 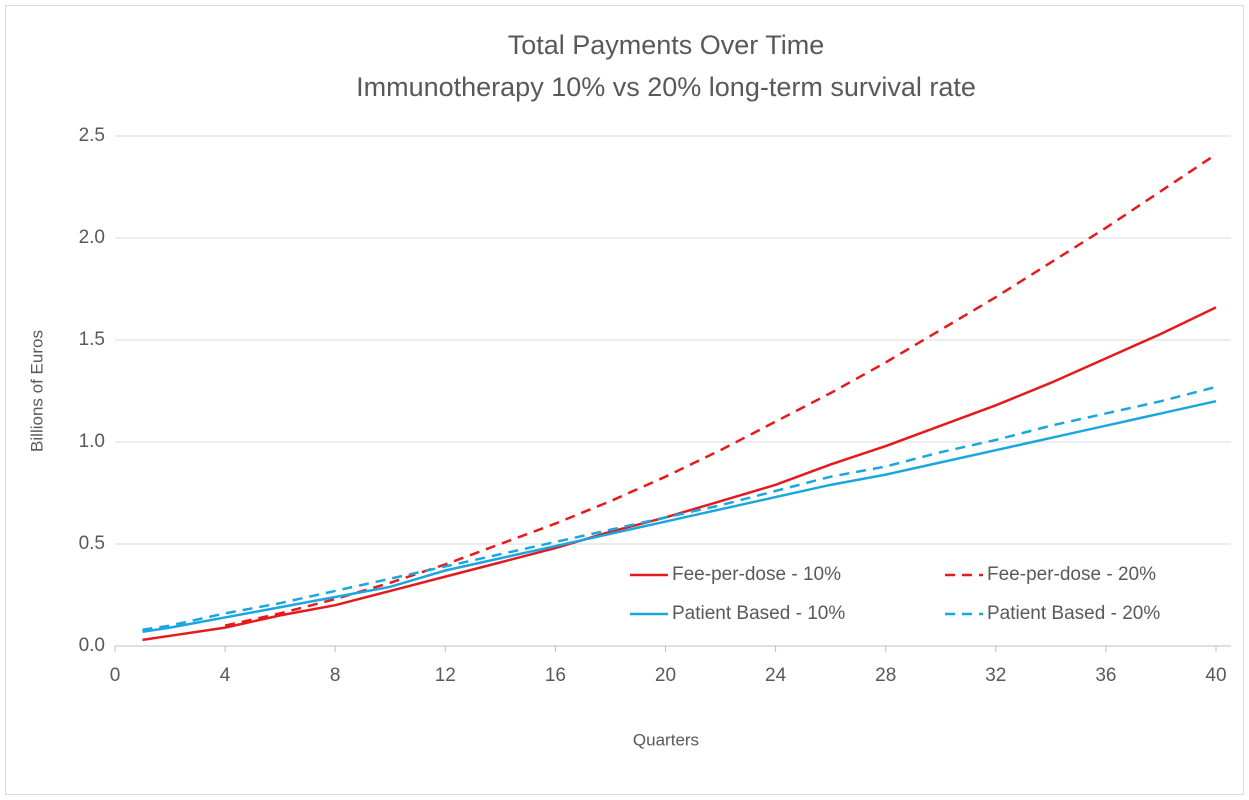 What do you see at coordinates (758, 613) in the screenshot?
I see `legend-label: Patient Based - 10%` at bounding box center [758, 613].